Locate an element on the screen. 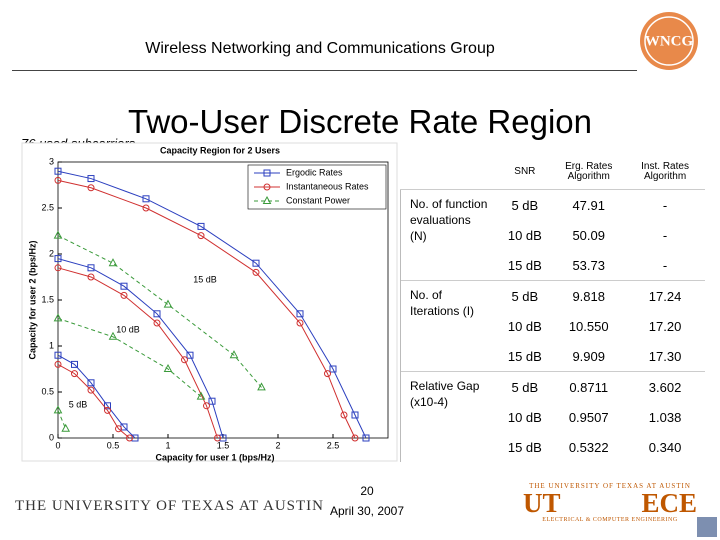  header-cell: Erg. Rates Algorithm is located at coordinates (589, 171).